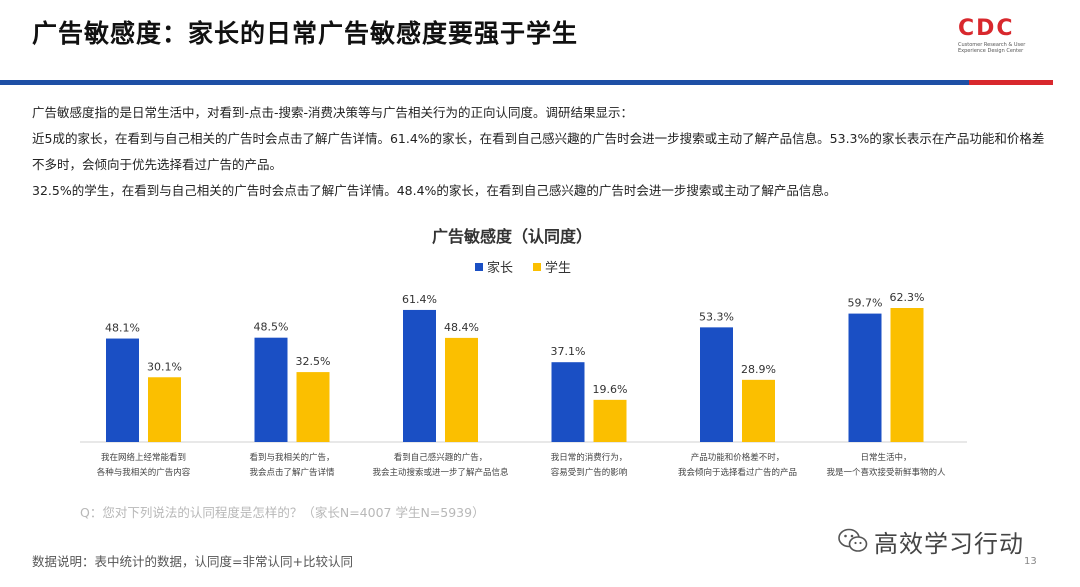 Image resolution: width=1080 pixels, height=587 pixels. What do you see at coordinates (737, 472) in the screenshot?
I see `category-label-4-1: 我会倾向于选择看过广告的产品` at bounding box center [737, 472].